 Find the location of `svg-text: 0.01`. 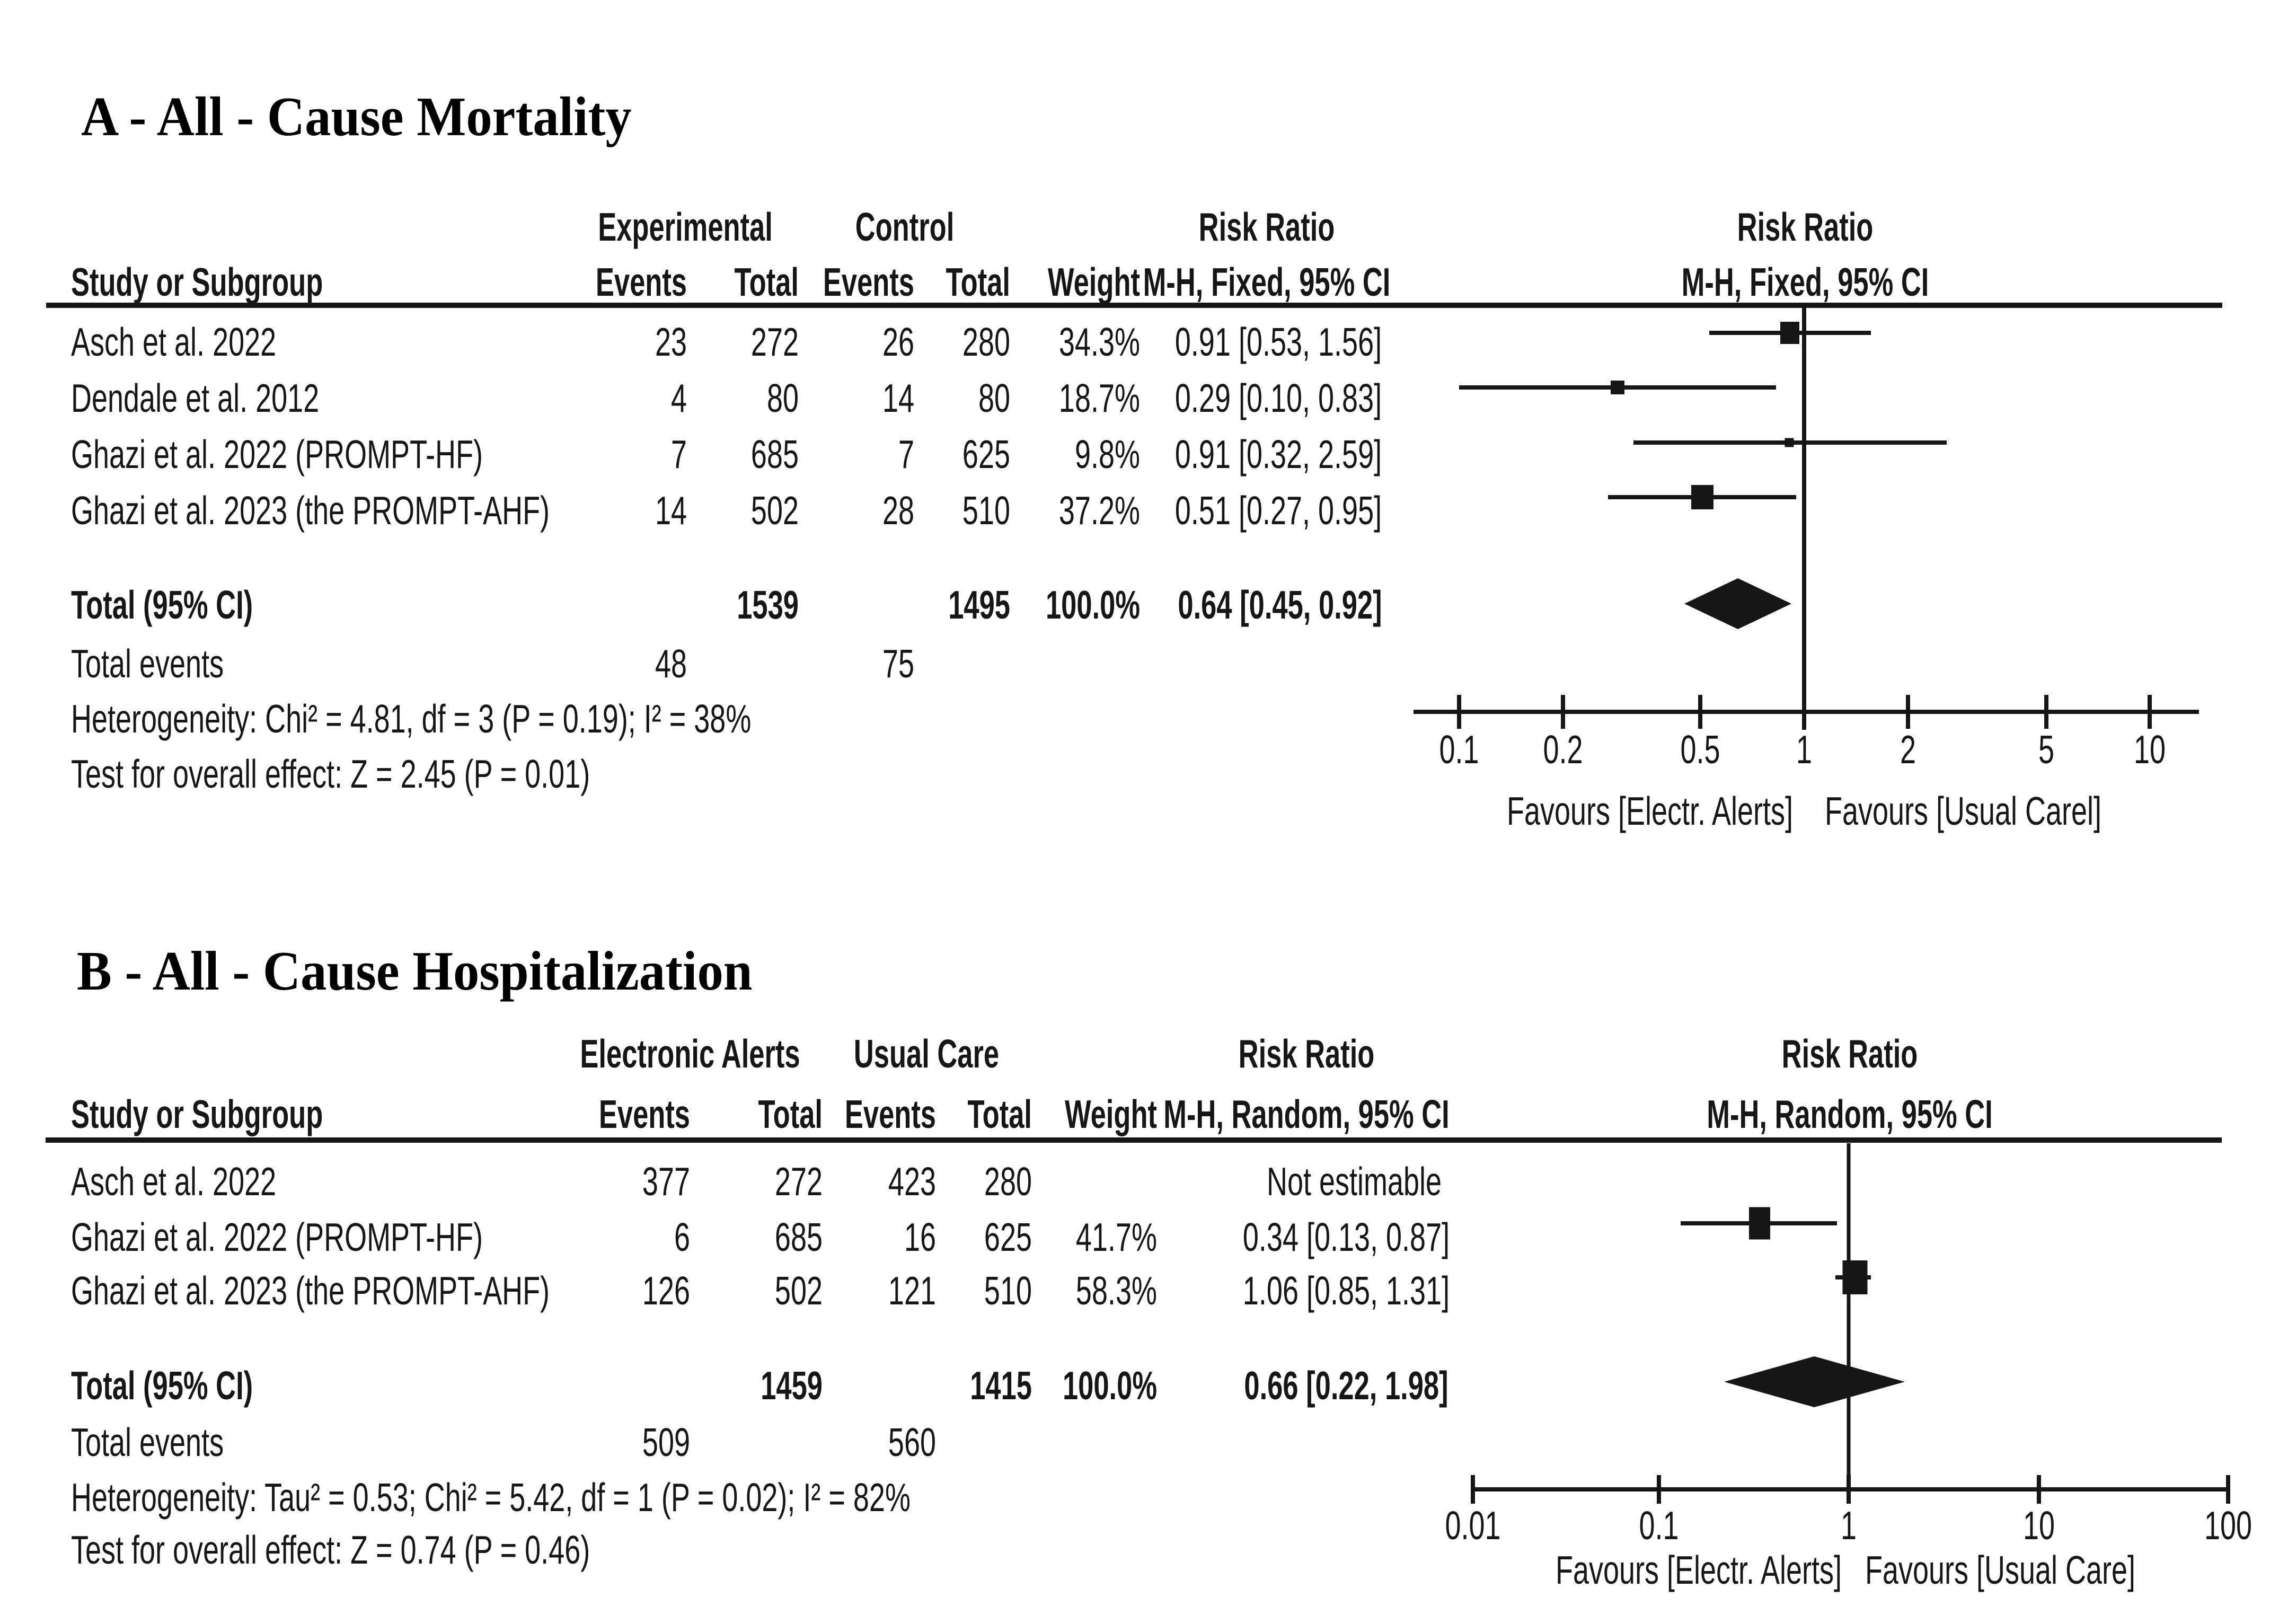

svg-text: 0.01 is located at coordinates (1473, 1525).